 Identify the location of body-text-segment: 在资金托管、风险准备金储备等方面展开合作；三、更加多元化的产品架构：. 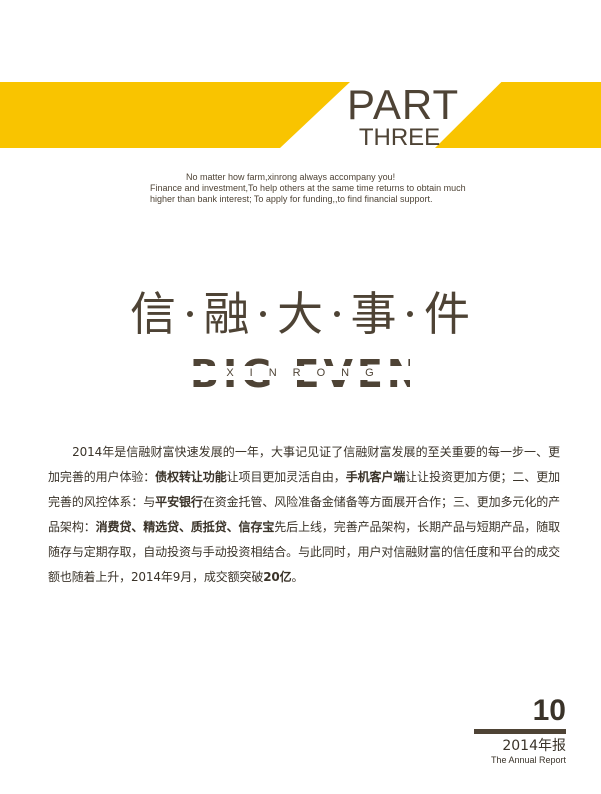
(304, 514).